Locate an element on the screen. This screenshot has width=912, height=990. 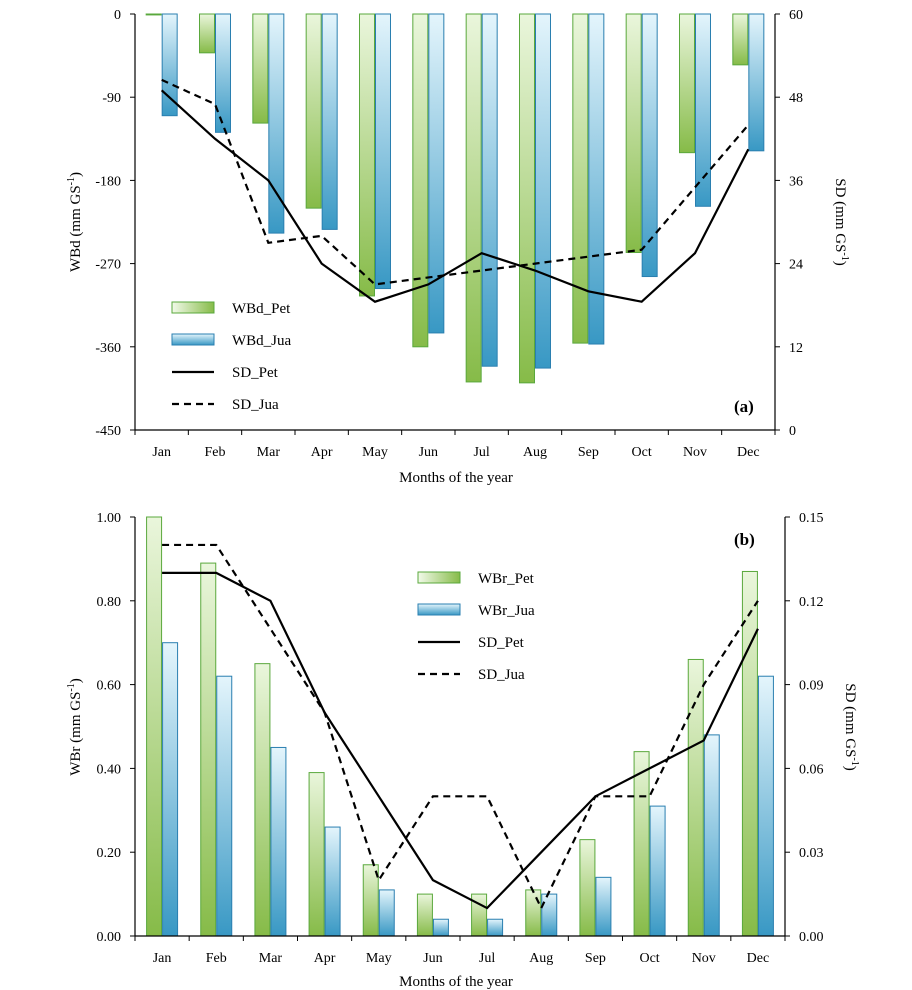
panel-label-b: (b) is located at coordinates (744, 539).